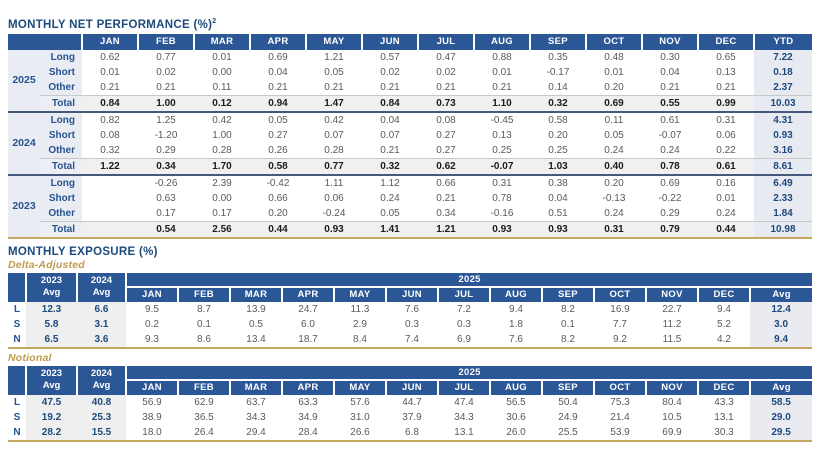 The image size is (820, 461). What do you see at coordinates (669, 41) in the screenshot?
I see `month-header-nov: NOV` at bounding box center [669, 41].